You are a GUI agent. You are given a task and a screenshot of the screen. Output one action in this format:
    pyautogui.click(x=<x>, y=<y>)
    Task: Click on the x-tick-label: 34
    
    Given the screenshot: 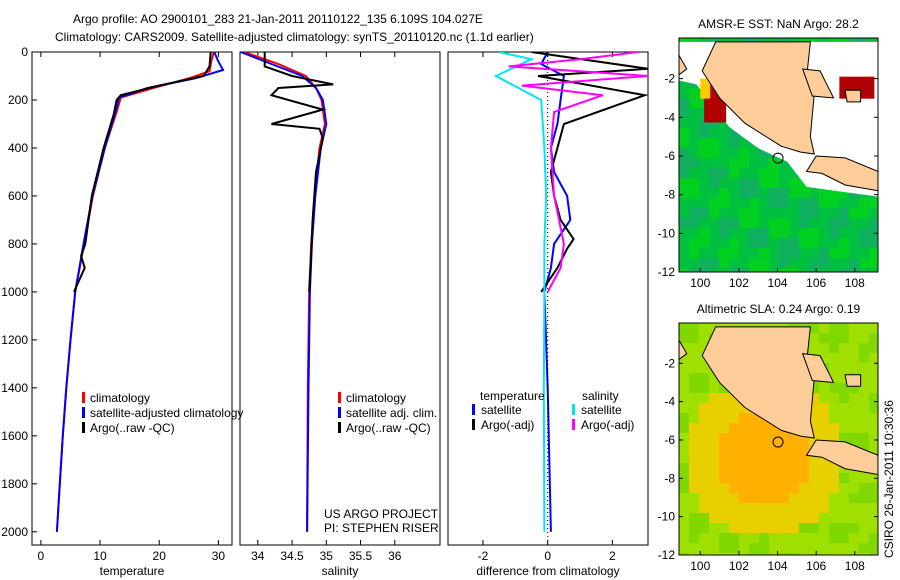 What is the action you would take?
    pyautogui.click(x=258, y=556)
    